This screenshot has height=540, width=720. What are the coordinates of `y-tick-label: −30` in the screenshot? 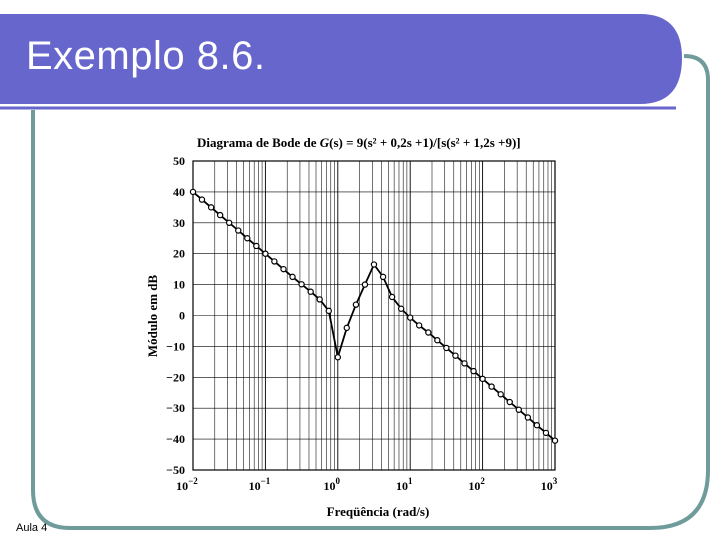 It's located at (175, 408).